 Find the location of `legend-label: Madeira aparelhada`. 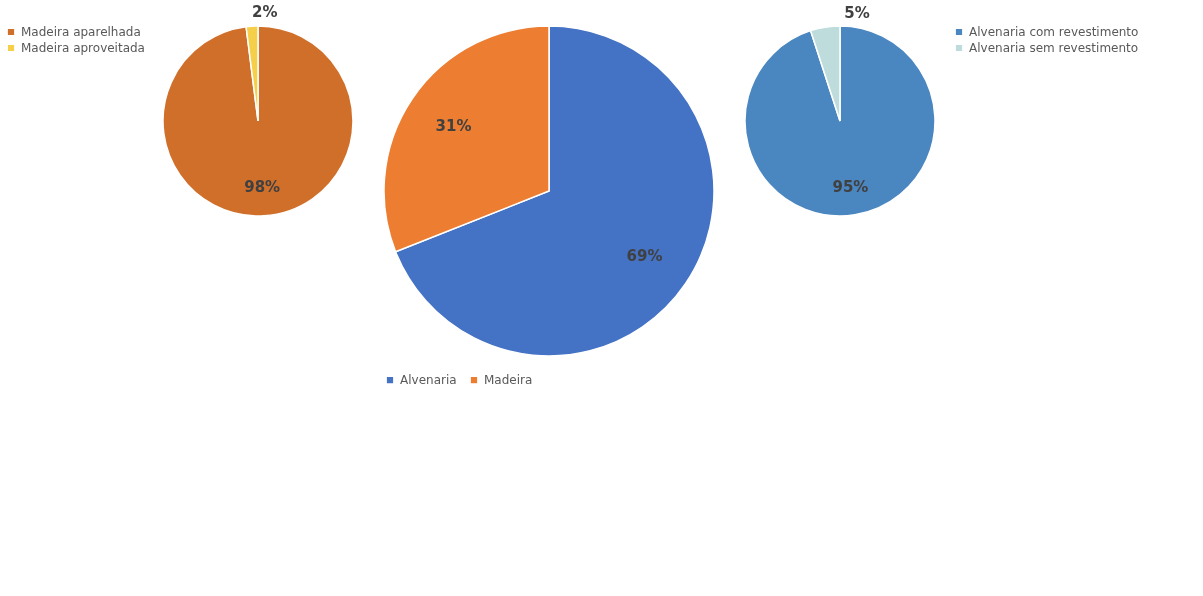

legend-label: Madeira aparelhada is located at coordinates (81, 32).